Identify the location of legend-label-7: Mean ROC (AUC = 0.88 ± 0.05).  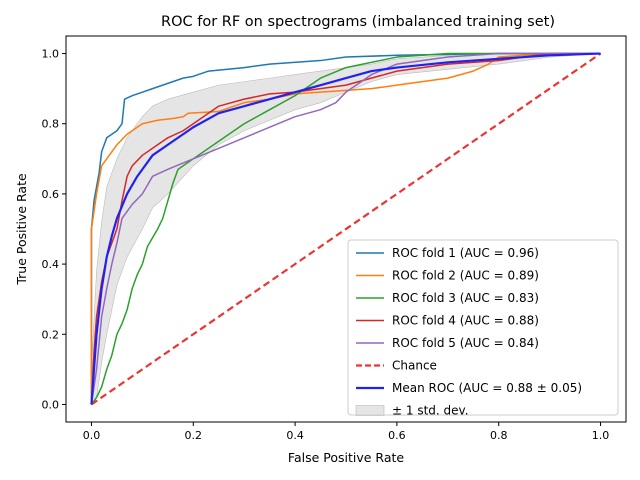
(487, 388).